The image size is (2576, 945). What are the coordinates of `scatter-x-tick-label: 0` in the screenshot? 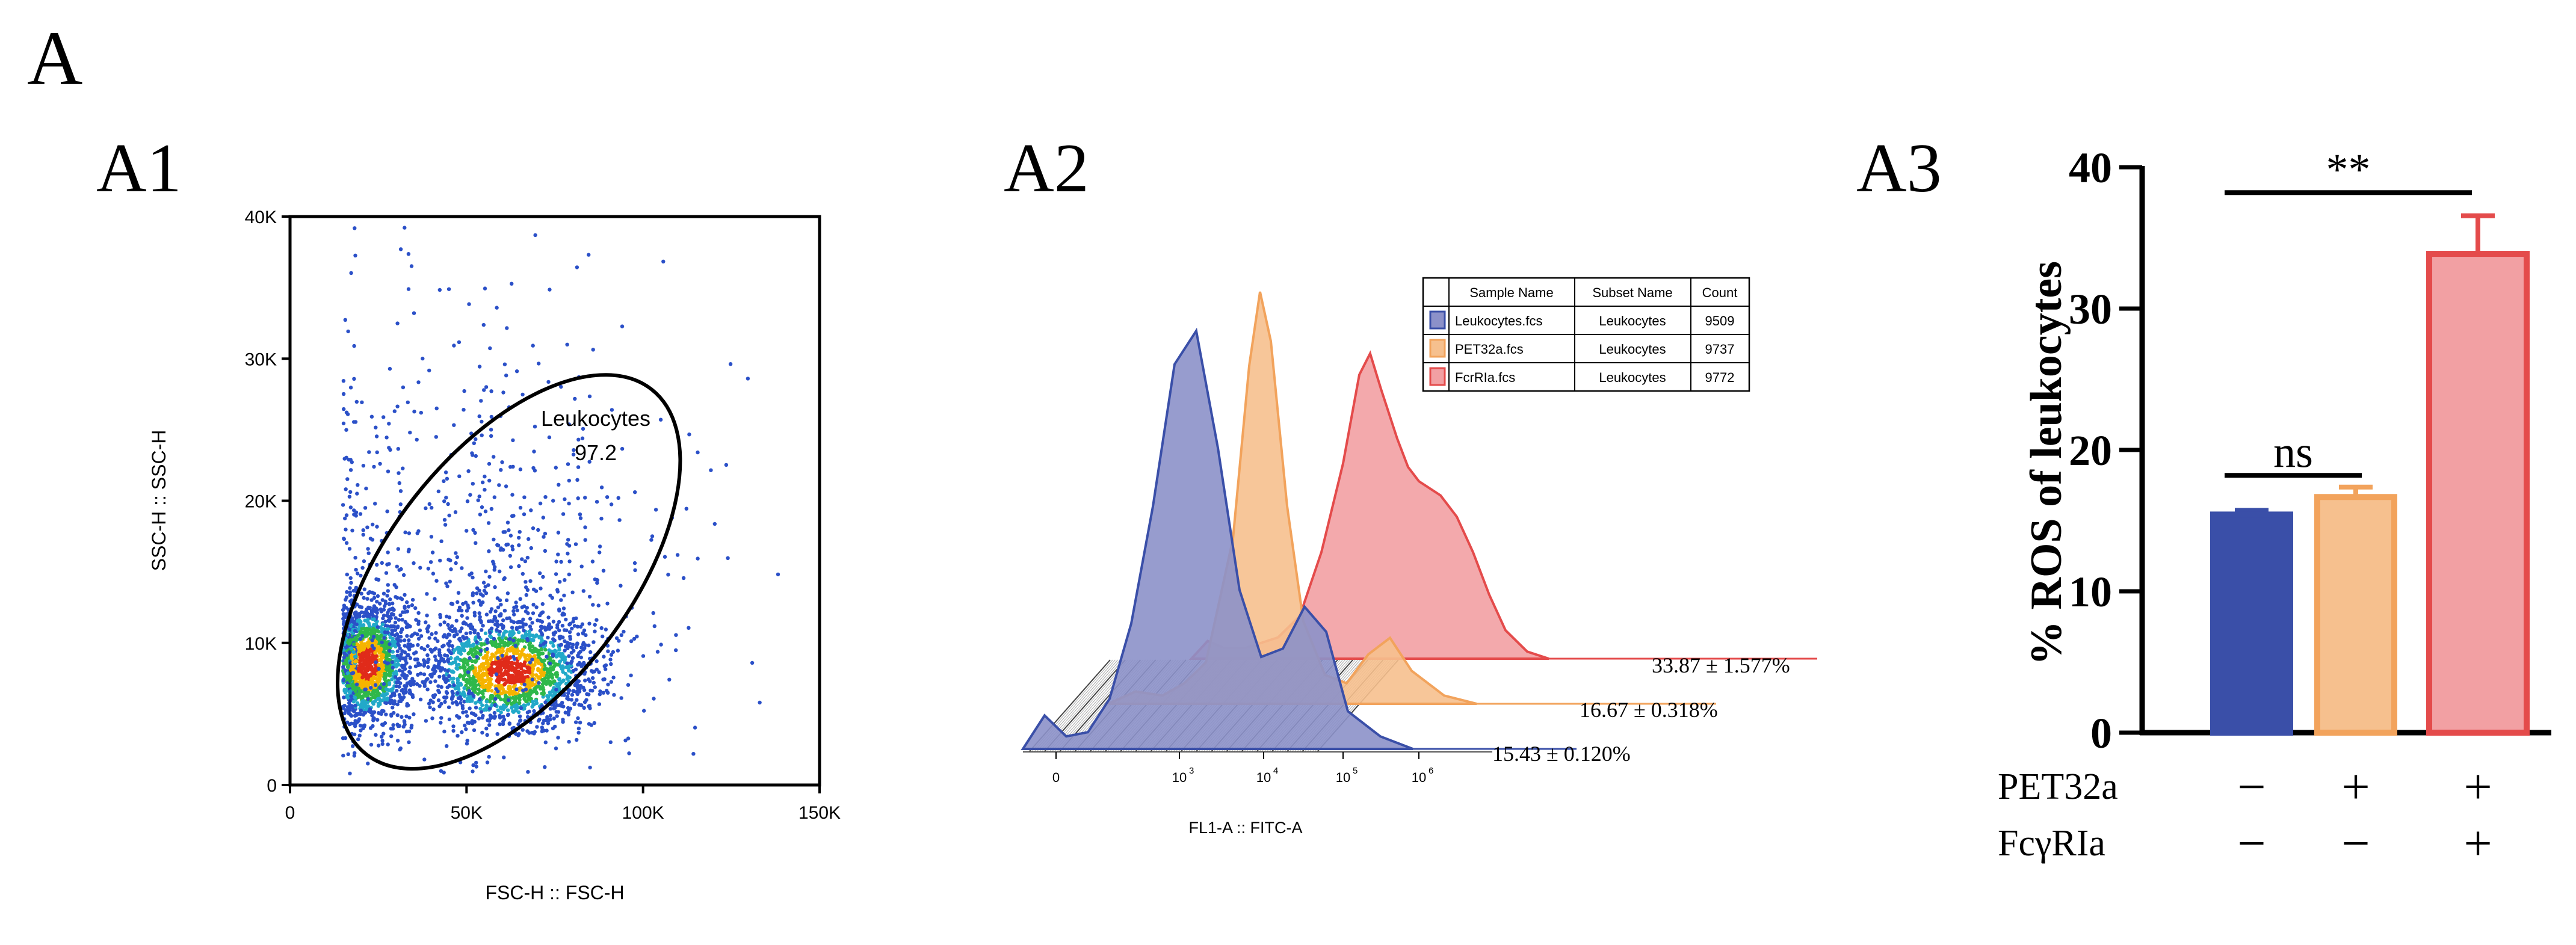 It's located at (290, 813).